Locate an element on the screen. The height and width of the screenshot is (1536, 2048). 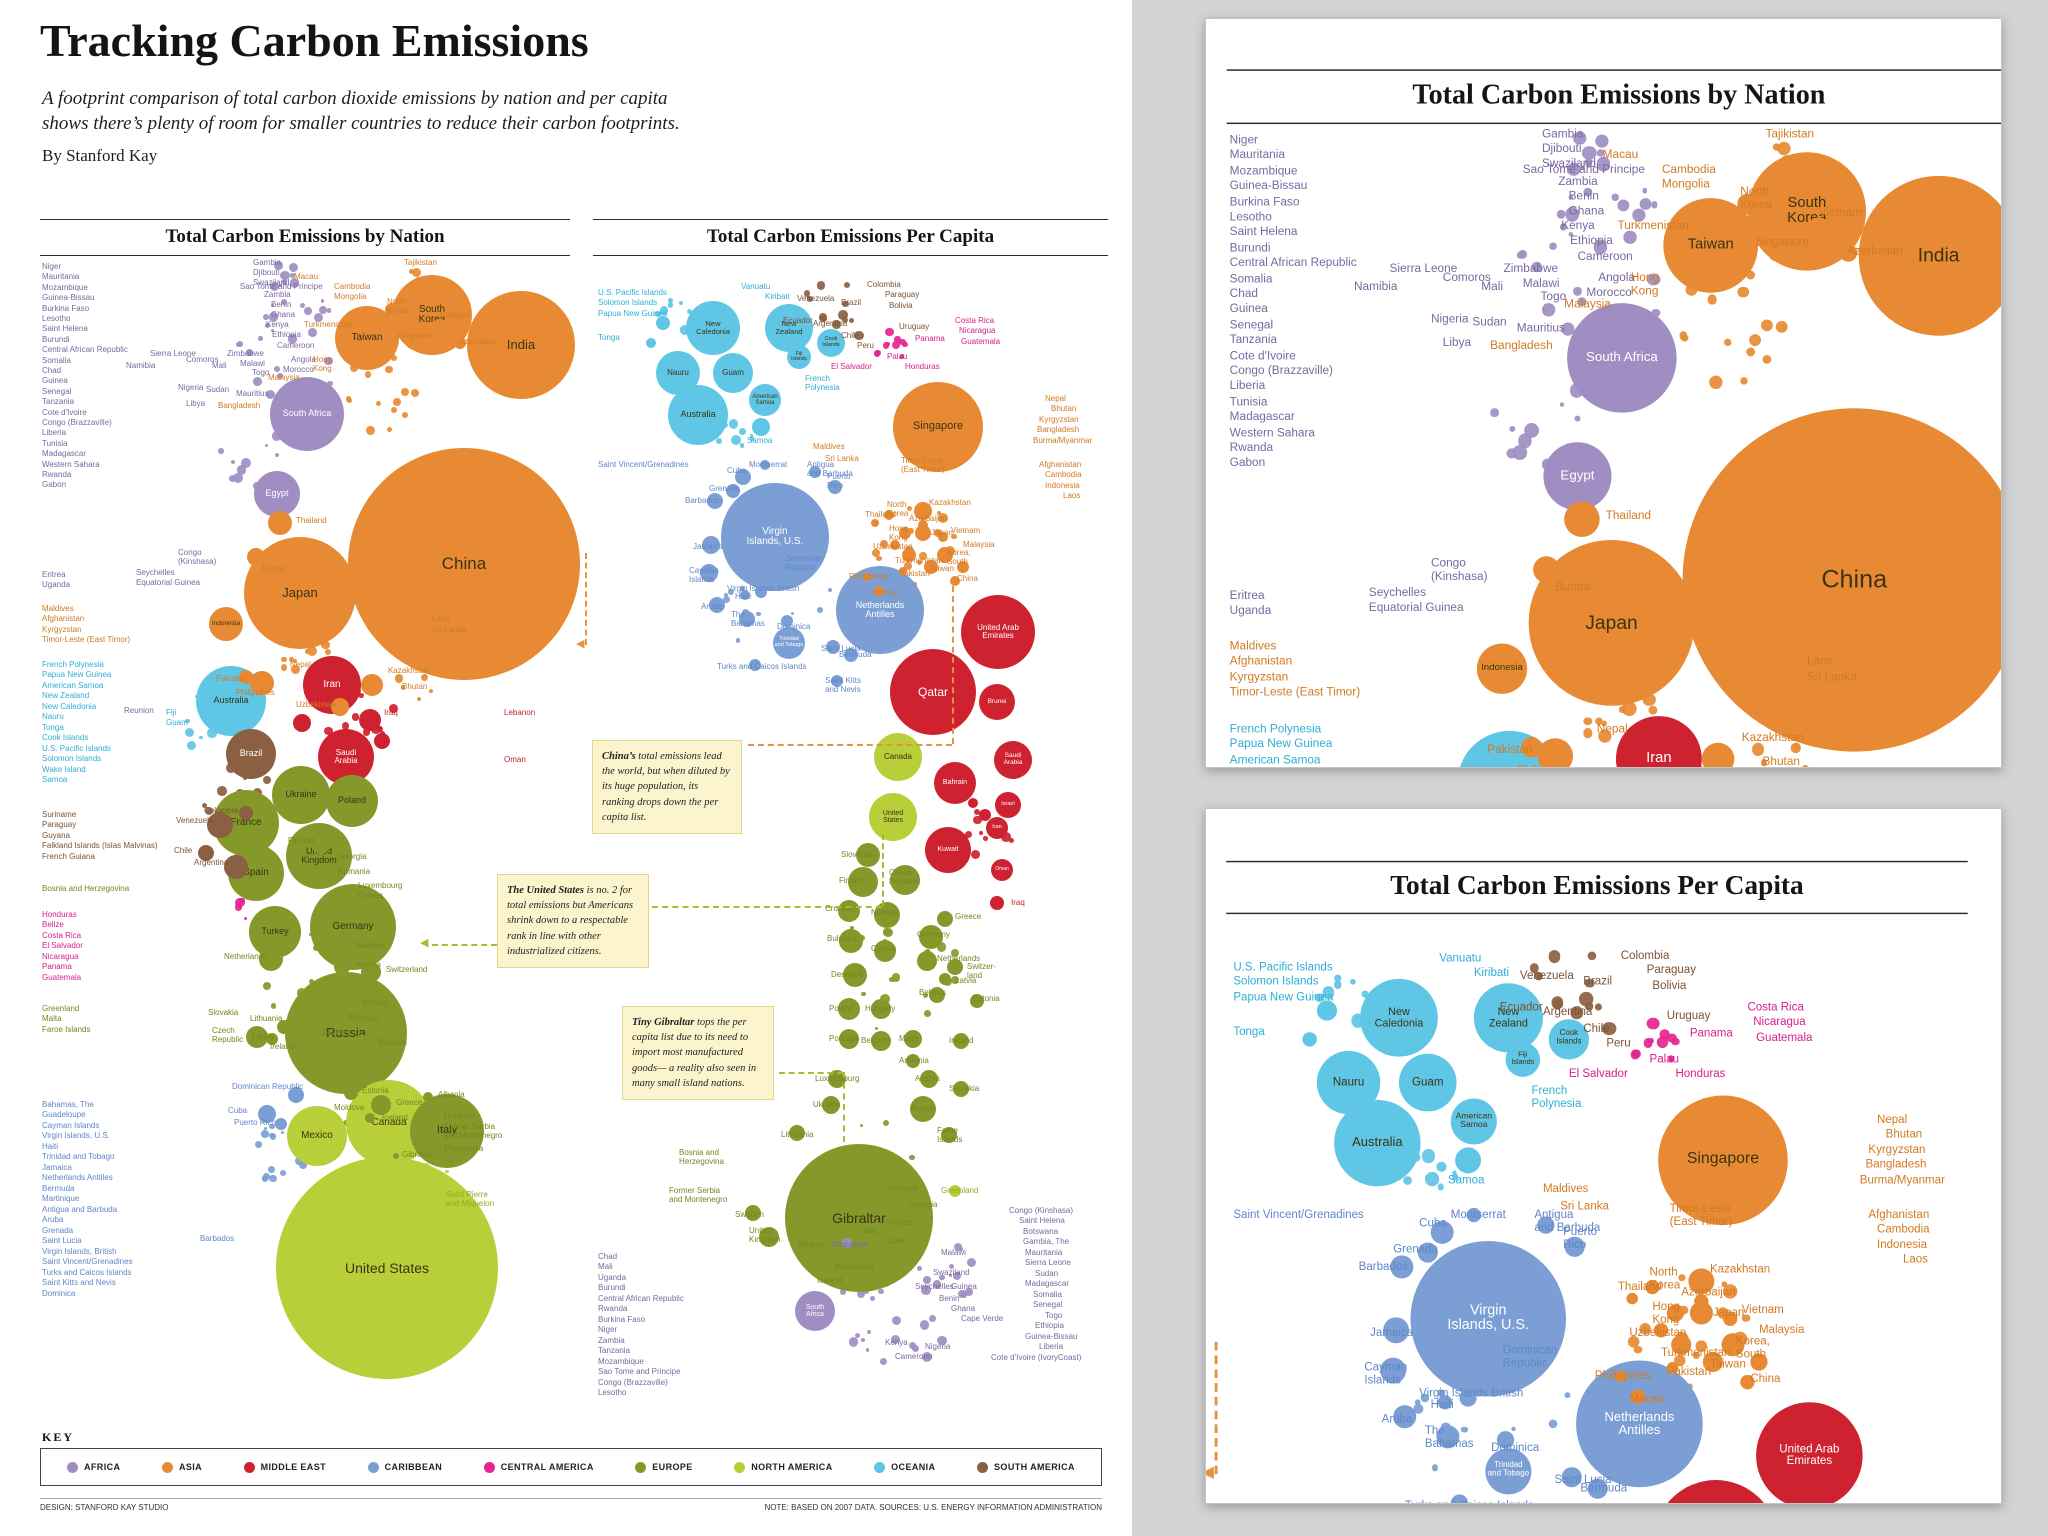
country-label-saint-vincent-grenadines: Saint Vincent/Grenadines is located at coordinates (643, 464).